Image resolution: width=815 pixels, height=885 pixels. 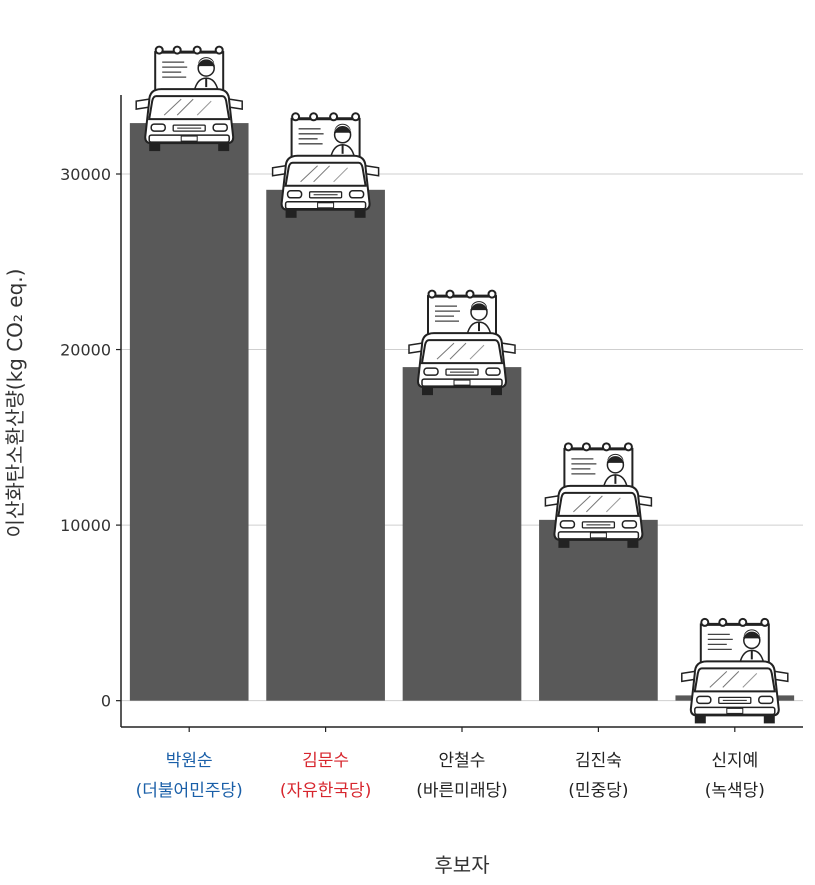 What do you see at coordinates (598, 761) in the screenshot?
I see `x-tick-label-name: 김진숙` at bounding box center [598, 761].